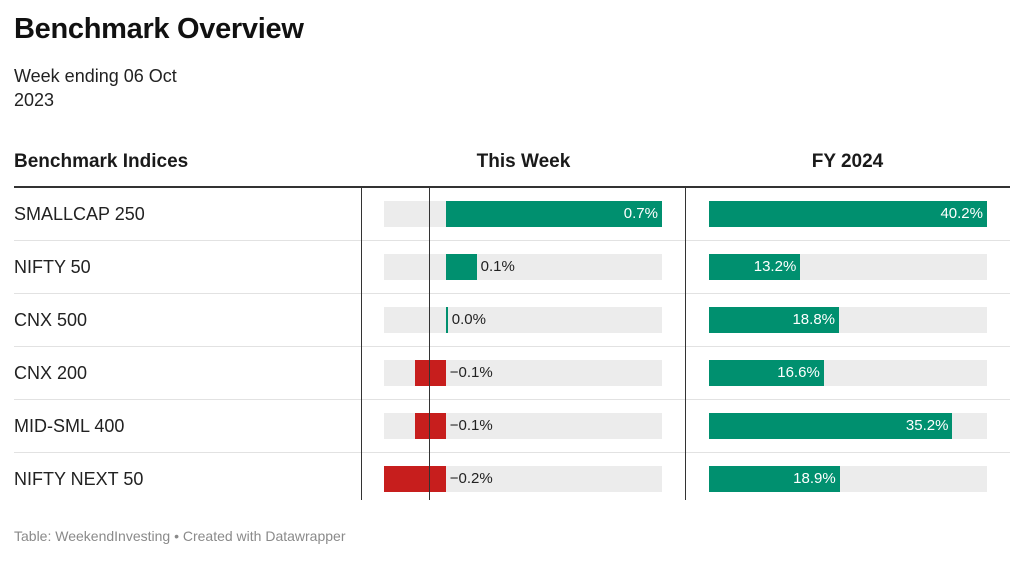 The width and height of the screenshot is (1024, 561). I want to click on index-name: SMALLCAP 250, so click(79, 214).